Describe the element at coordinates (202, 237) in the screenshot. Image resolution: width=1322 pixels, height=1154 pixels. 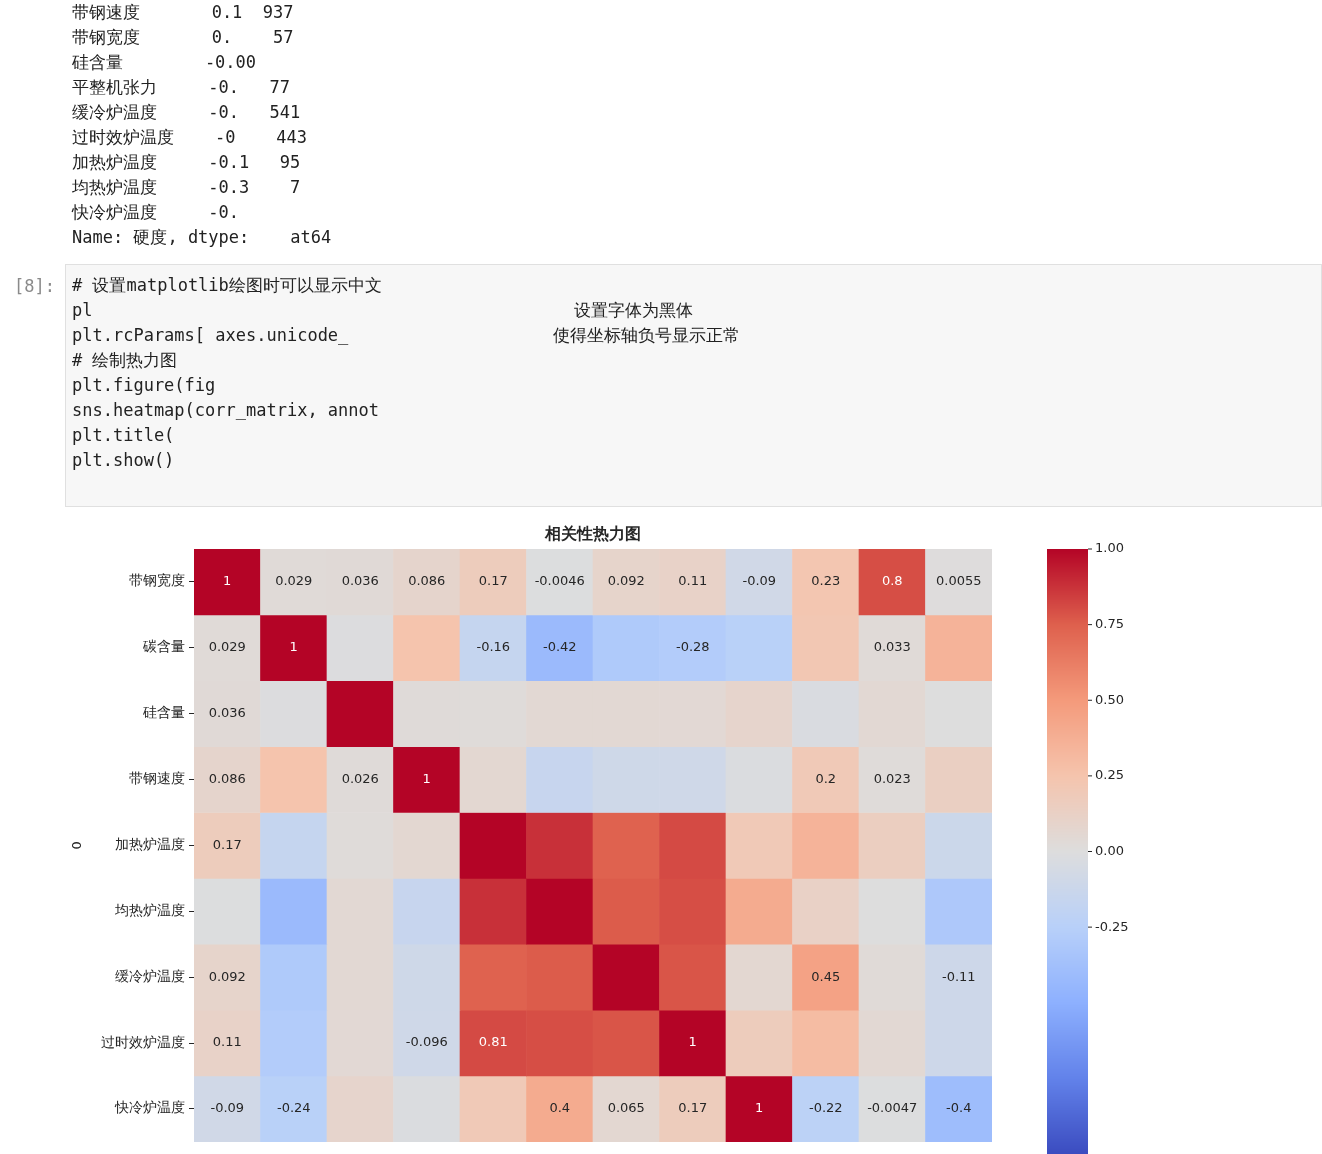
I see `text: Name: 硬度, dtype: at64` at that location.